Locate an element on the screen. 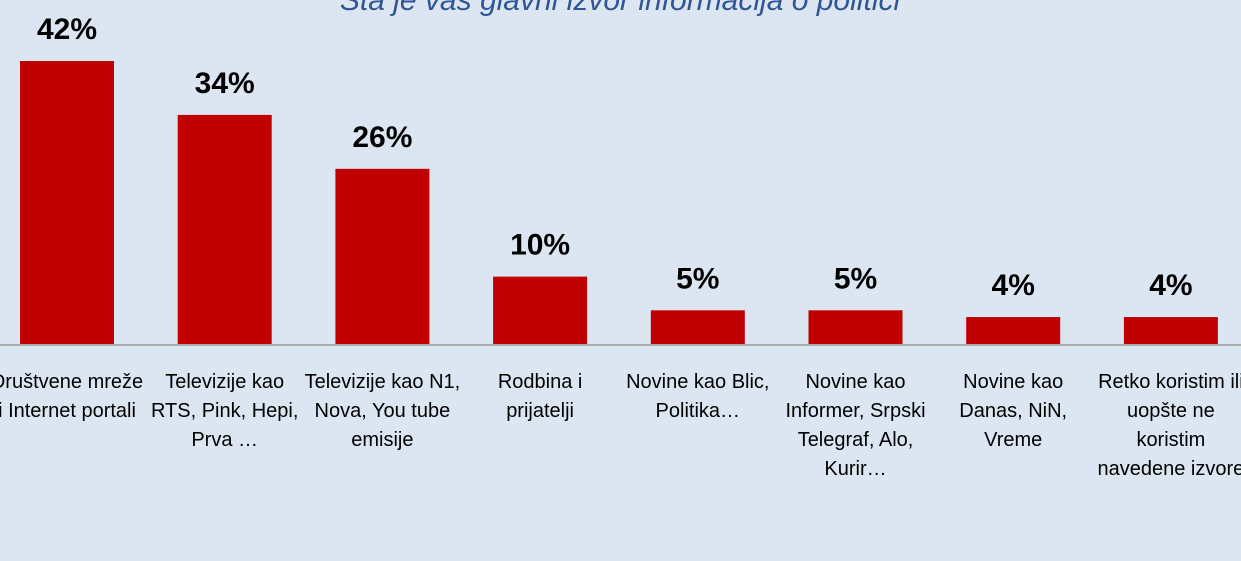 Image resolution: width=1241 pixels, height=561 pixels. data-label: 42% is located at coordinates (67, 29).